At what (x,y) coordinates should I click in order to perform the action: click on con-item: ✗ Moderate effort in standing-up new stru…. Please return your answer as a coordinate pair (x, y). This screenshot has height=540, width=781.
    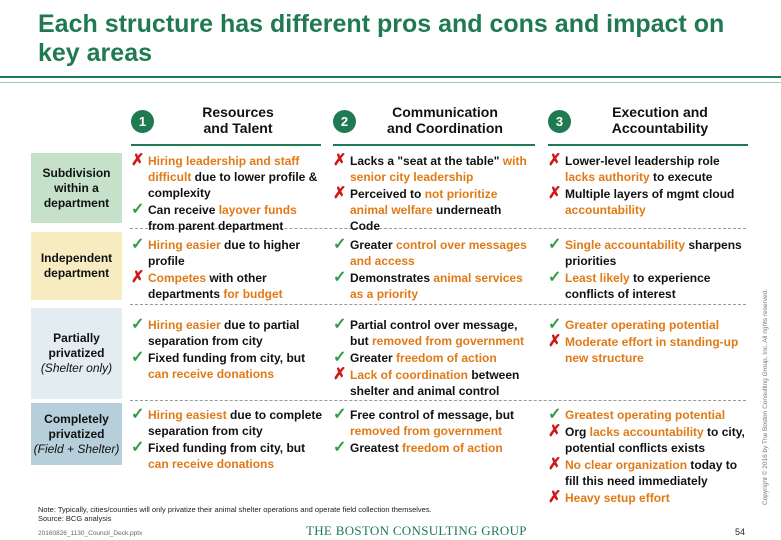
    Looking at the image, I should click on (648, 350).